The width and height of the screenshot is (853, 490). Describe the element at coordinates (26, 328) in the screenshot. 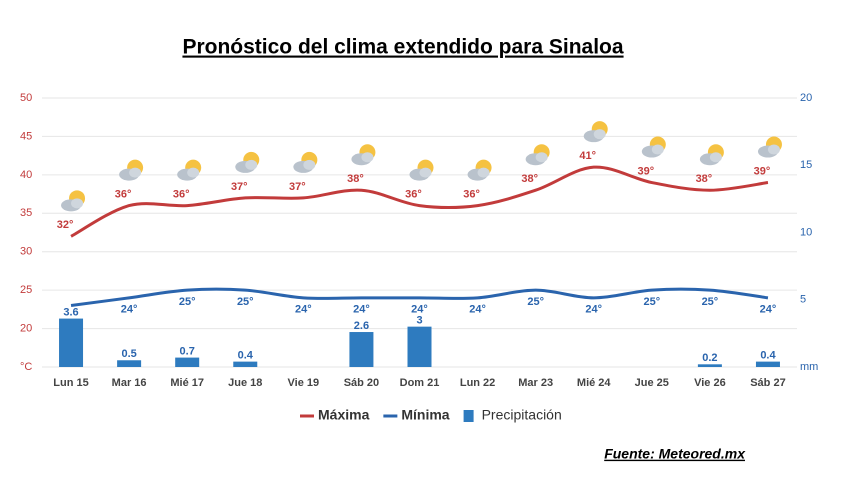

I see `y-tick-label: 20` at that location.